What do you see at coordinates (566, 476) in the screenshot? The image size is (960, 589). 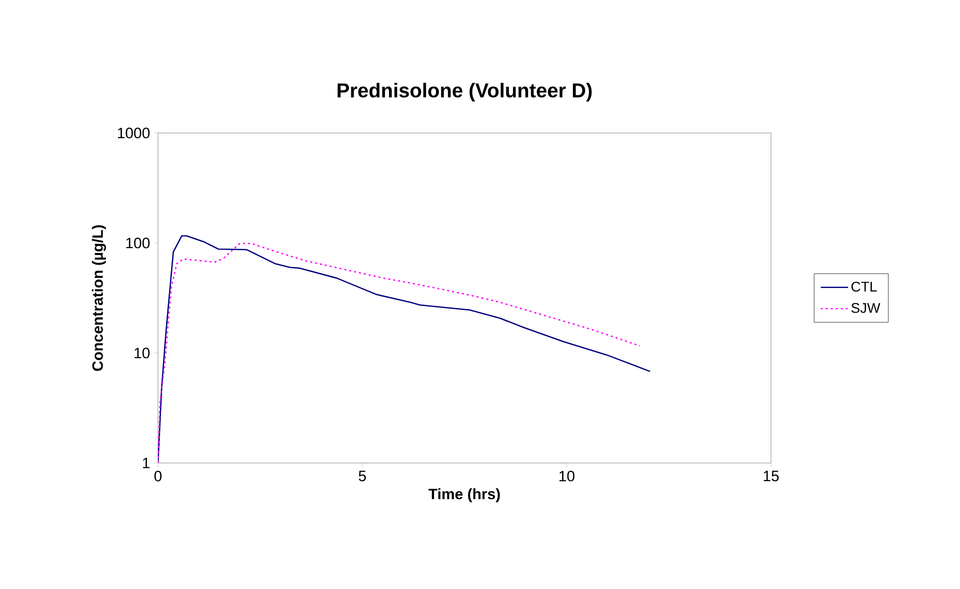 I see `x-tick-label: 10` at bounding box center [566, 476].